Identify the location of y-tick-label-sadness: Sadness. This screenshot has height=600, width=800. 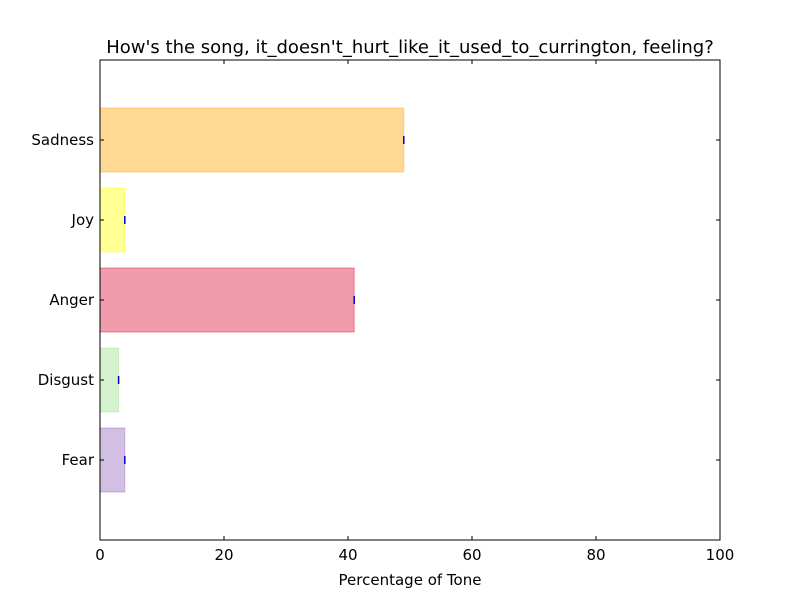
(62, 140).